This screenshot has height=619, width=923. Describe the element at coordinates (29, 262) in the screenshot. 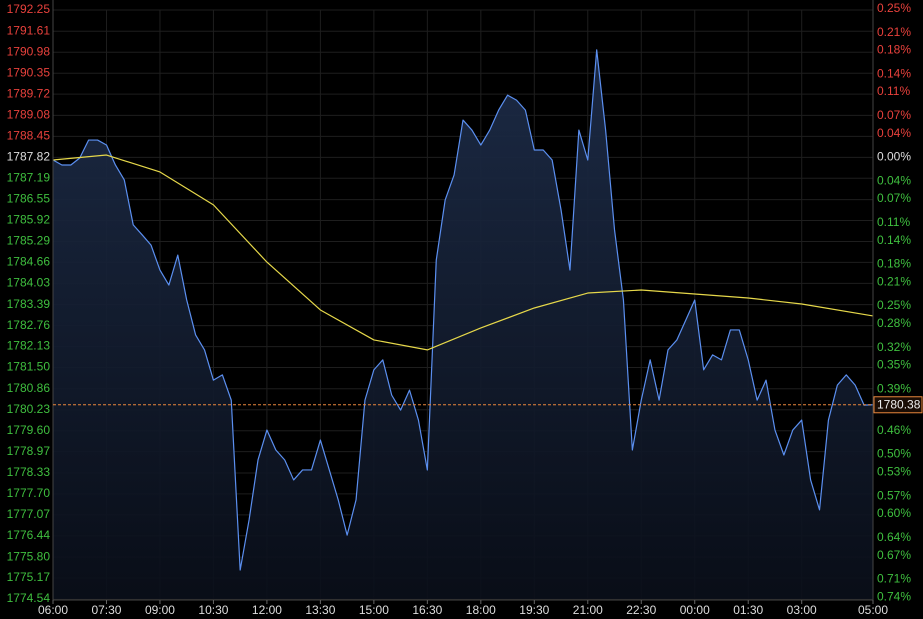

I see `y-tick-label: 1784.66` at that location.